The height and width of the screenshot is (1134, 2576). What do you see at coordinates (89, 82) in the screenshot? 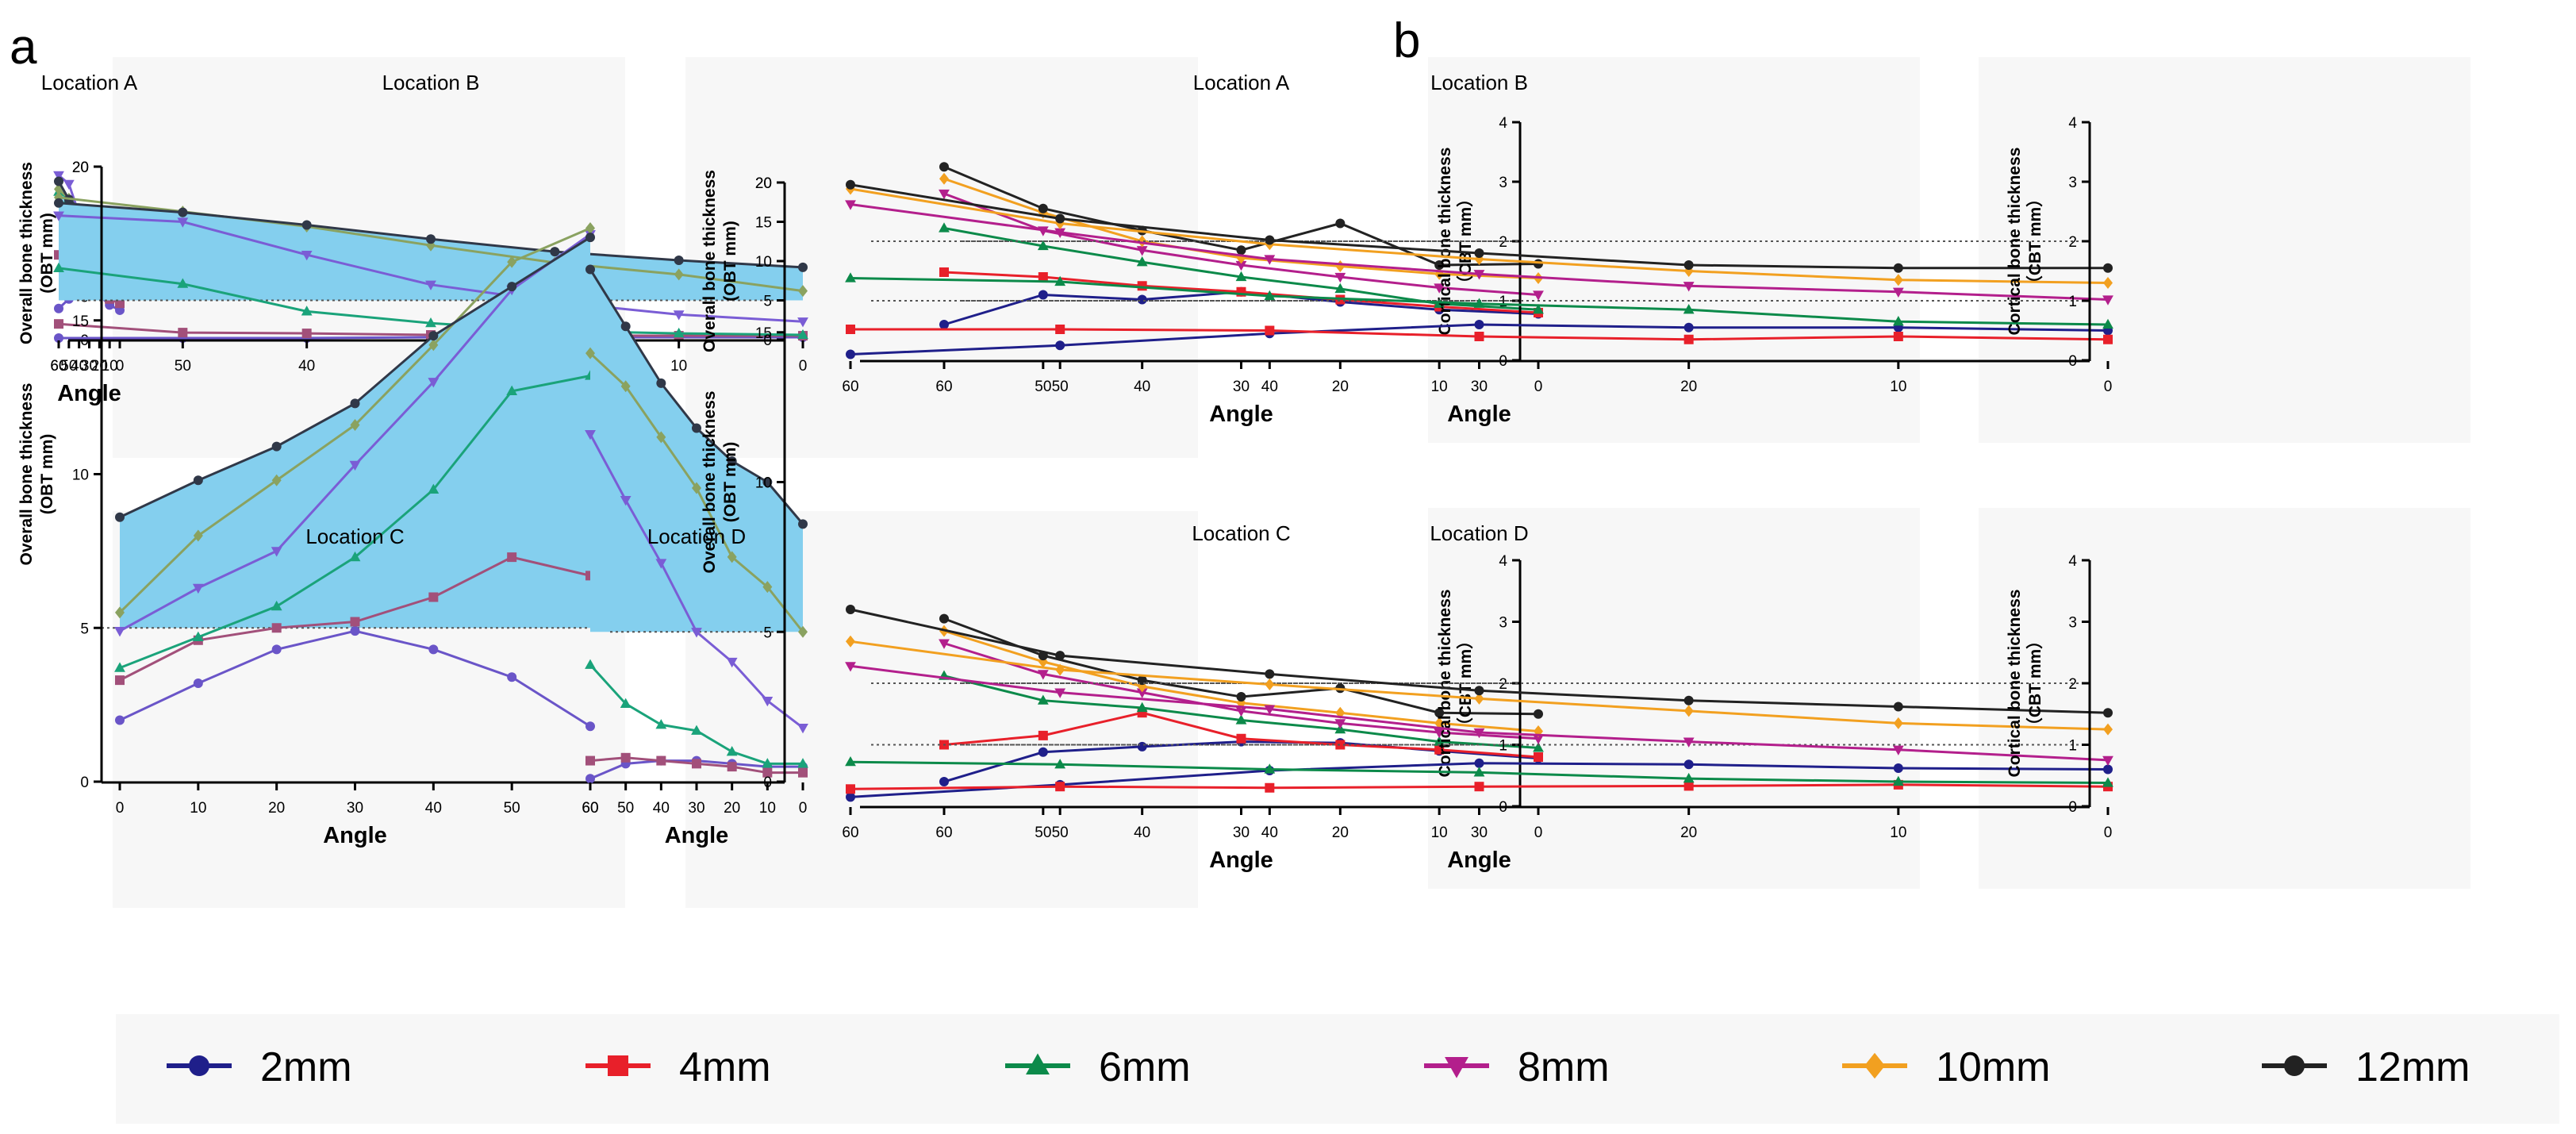
I see `chart-title: Location A` at bounding box center [89, 82].